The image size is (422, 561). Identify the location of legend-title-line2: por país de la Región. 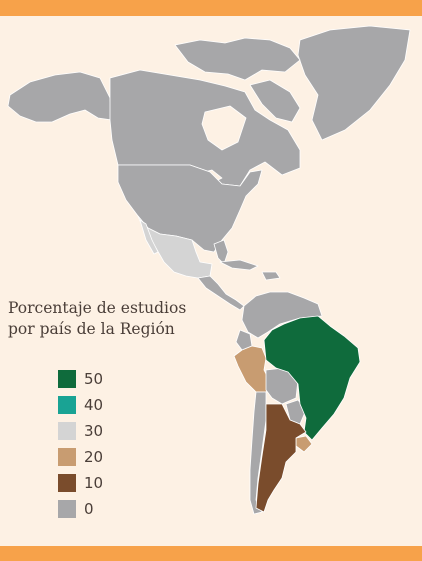
(91, 329).